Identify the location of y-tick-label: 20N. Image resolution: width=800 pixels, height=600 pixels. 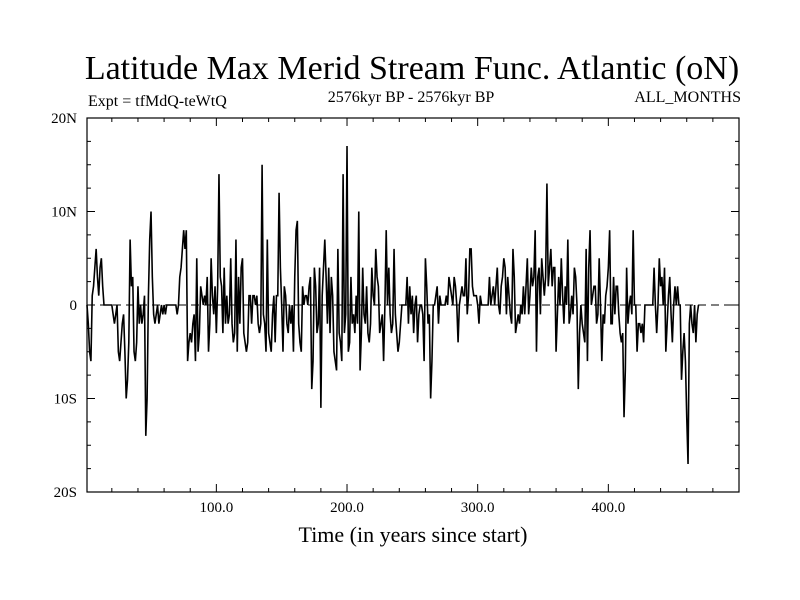
(64, 119).